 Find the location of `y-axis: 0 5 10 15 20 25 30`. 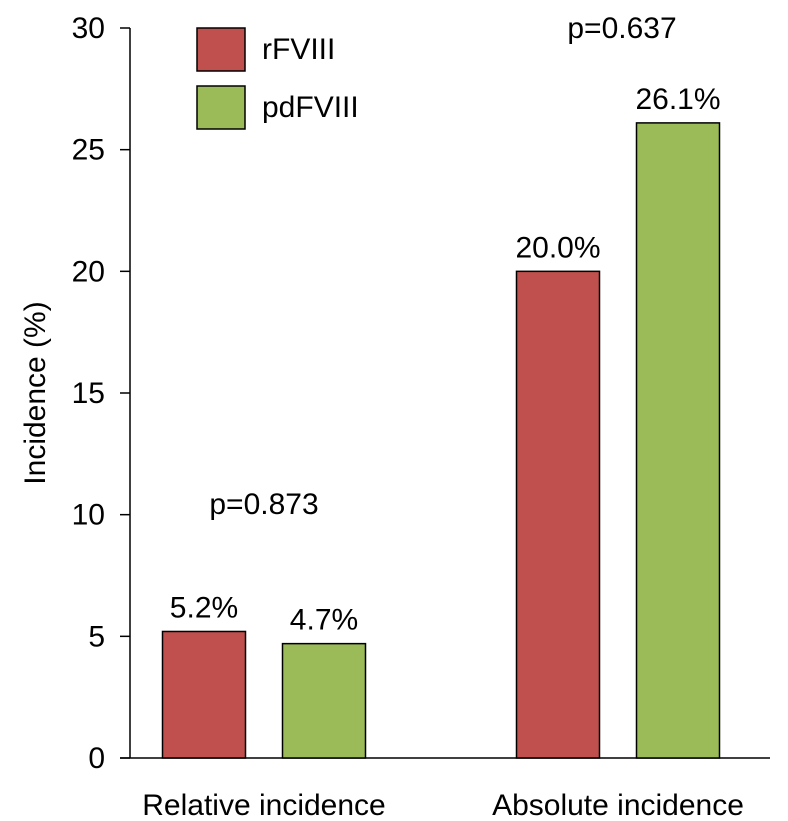

y-axis: 0 5 10 15 20 25 30 is located at coordinates (101, 393).